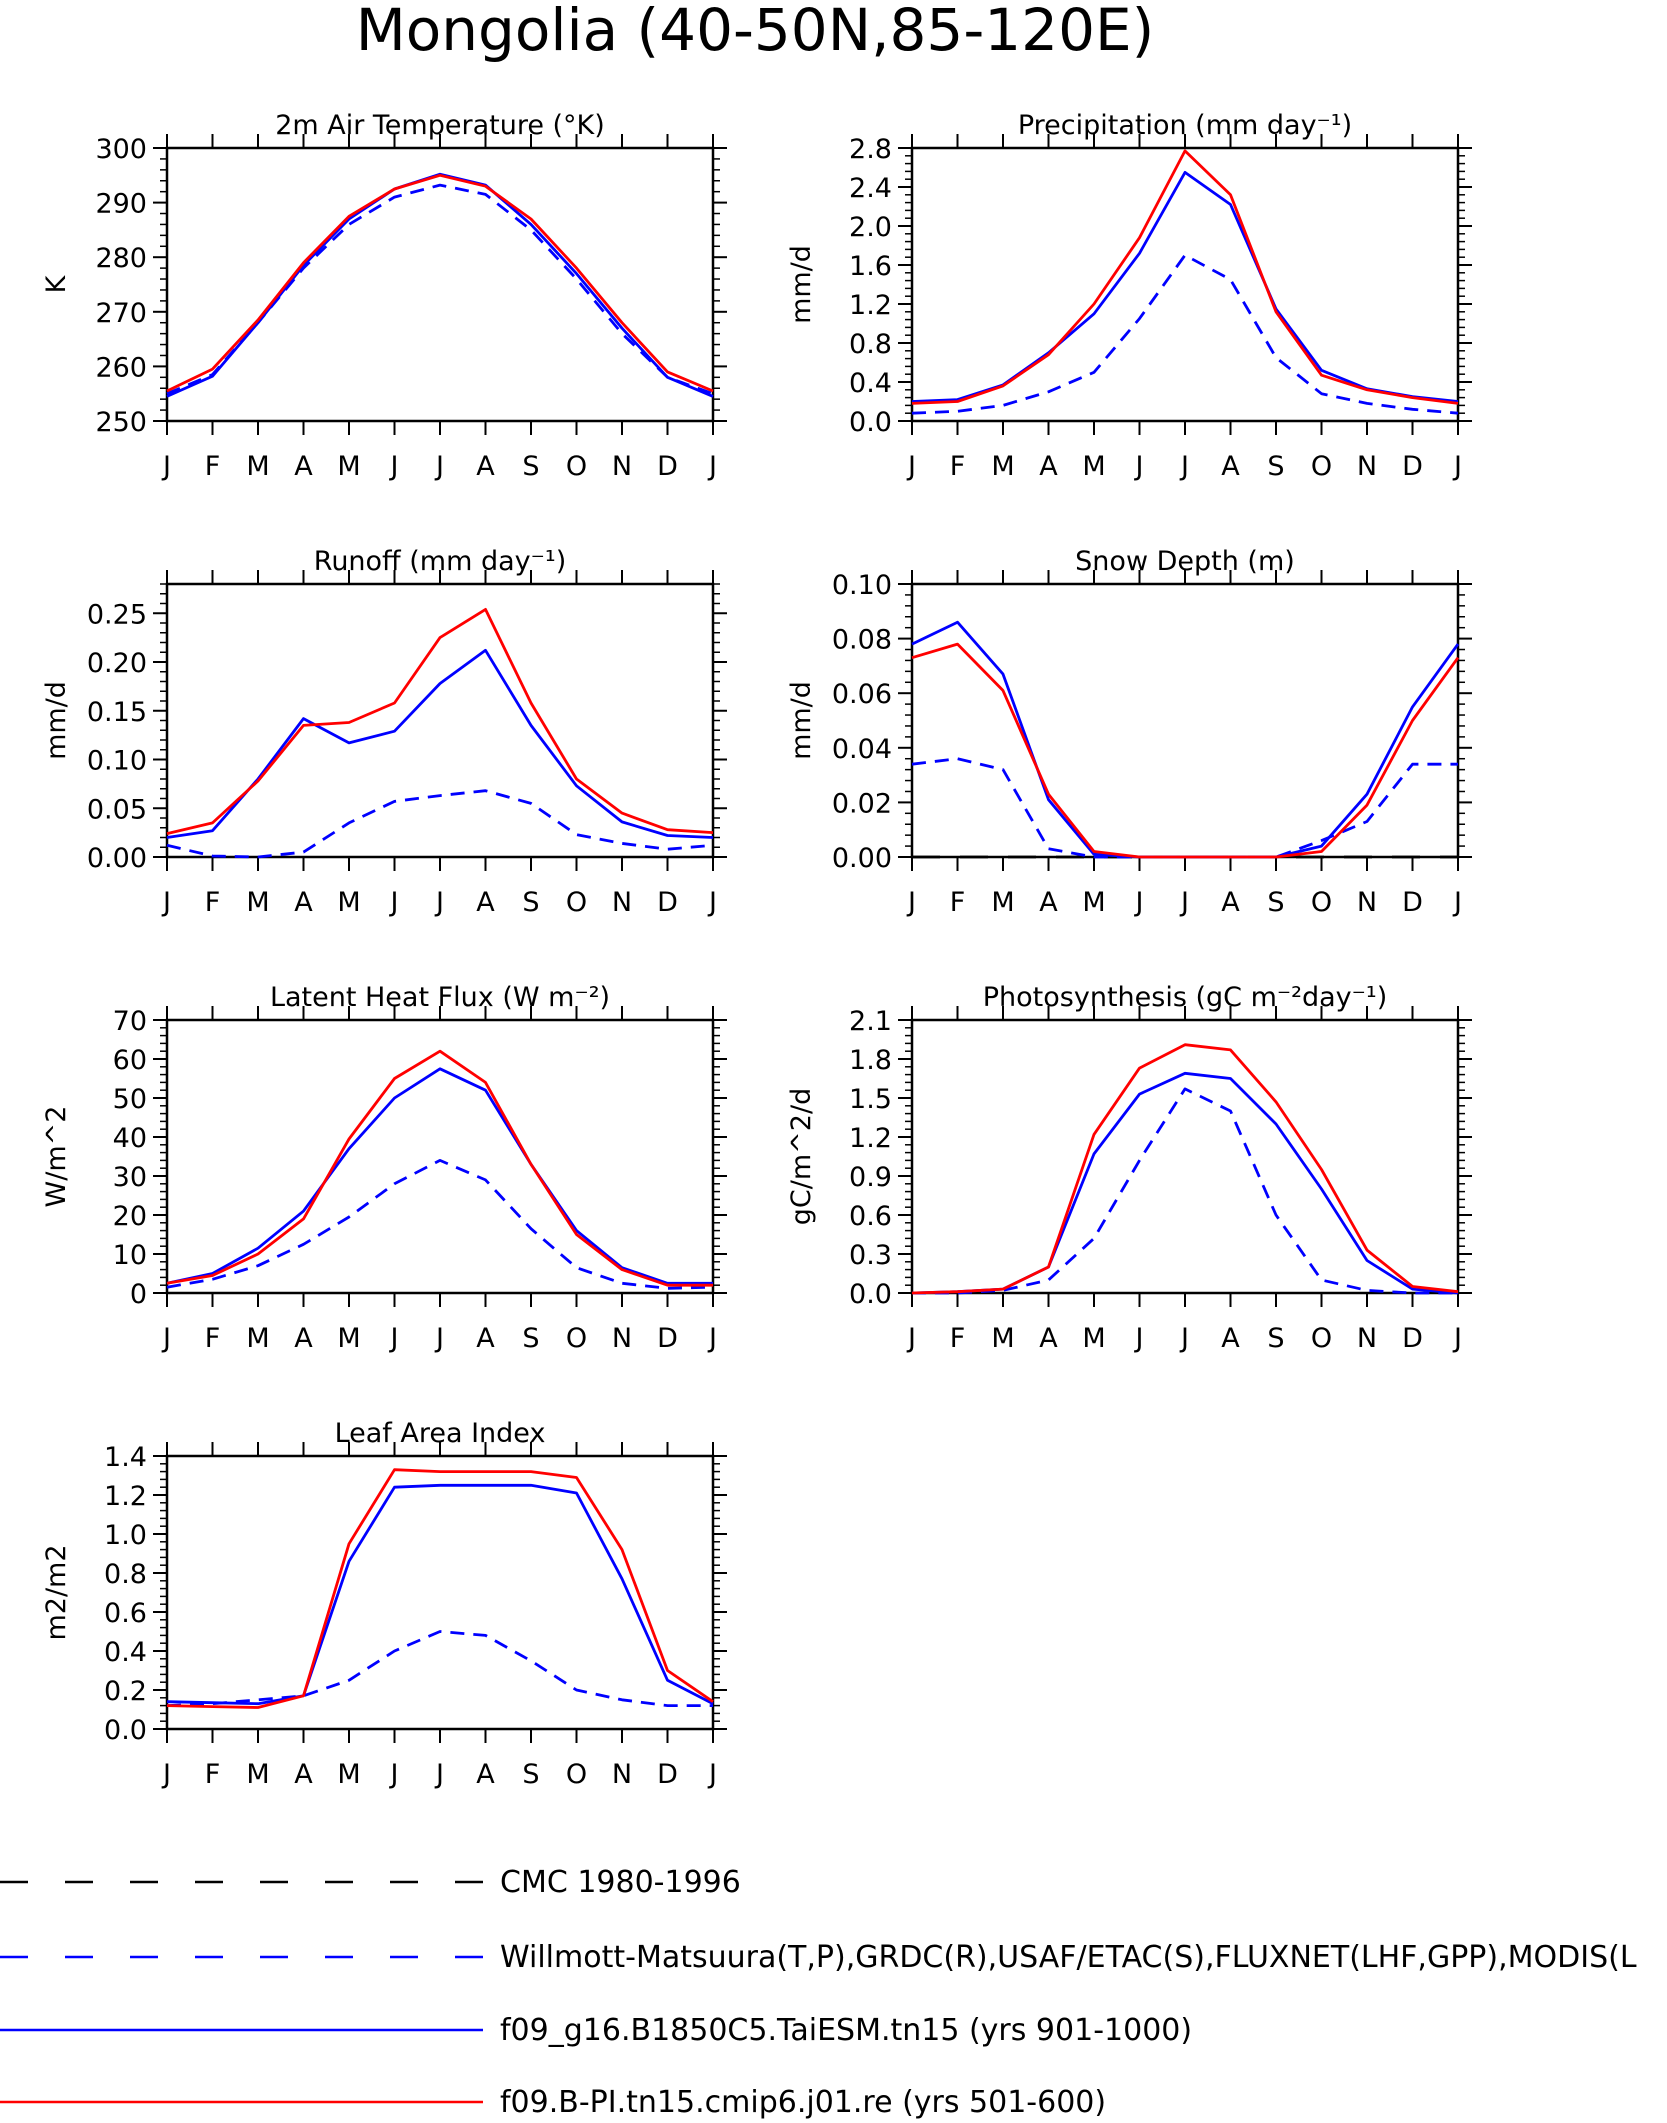  I want to click on y-tick-label: 20, so click(130, 1216).